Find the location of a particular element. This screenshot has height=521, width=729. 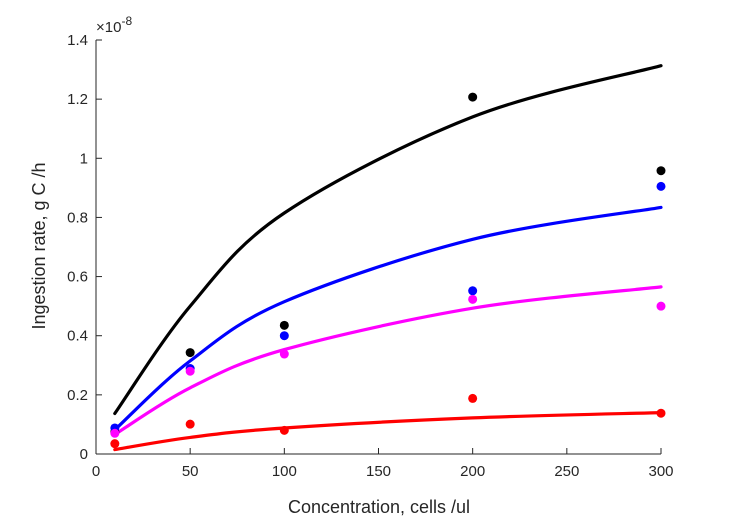

x-tick-label: 200 is located at coordinates (472, 471).